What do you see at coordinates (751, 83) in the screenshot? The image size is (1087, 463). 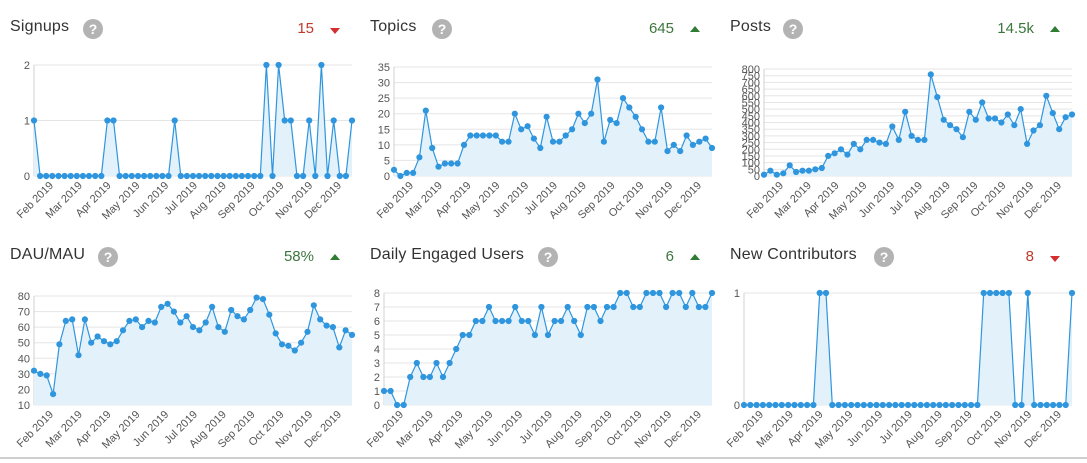 I see `y-tick-label: 700` at bounding box center [751, 83].